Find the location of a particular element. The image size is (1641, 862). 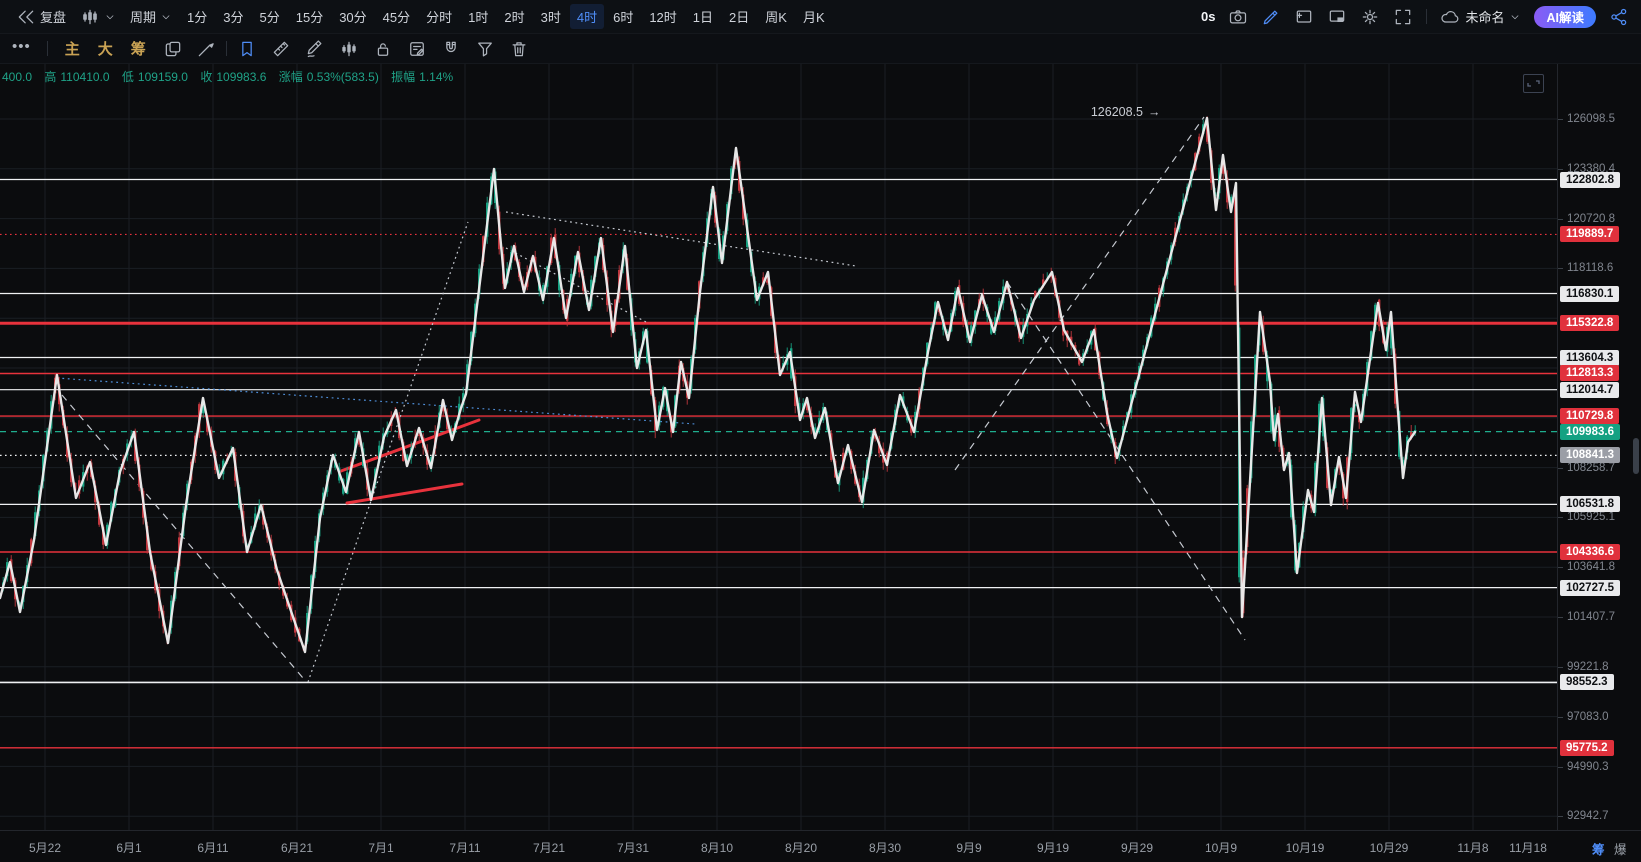

period-label: 周期 is located at coordinates (143, 17).